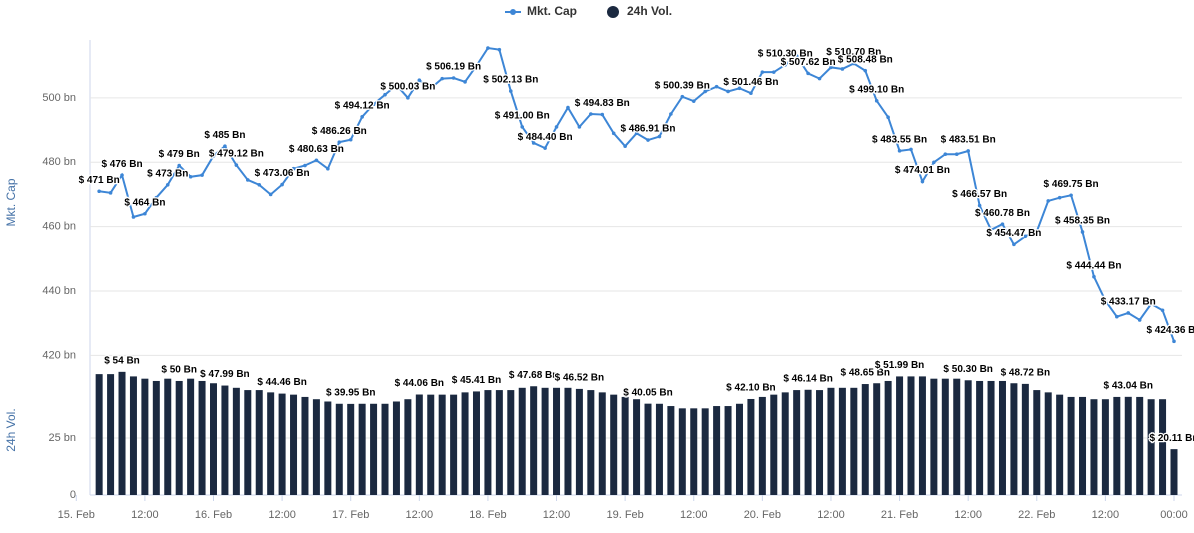 This screenshot has width=1194, height=533. What do you see at coordinates (649, 11) in the screenshot?
I see `legend-label: 24h Vol.` at bounding box center [649, 11].